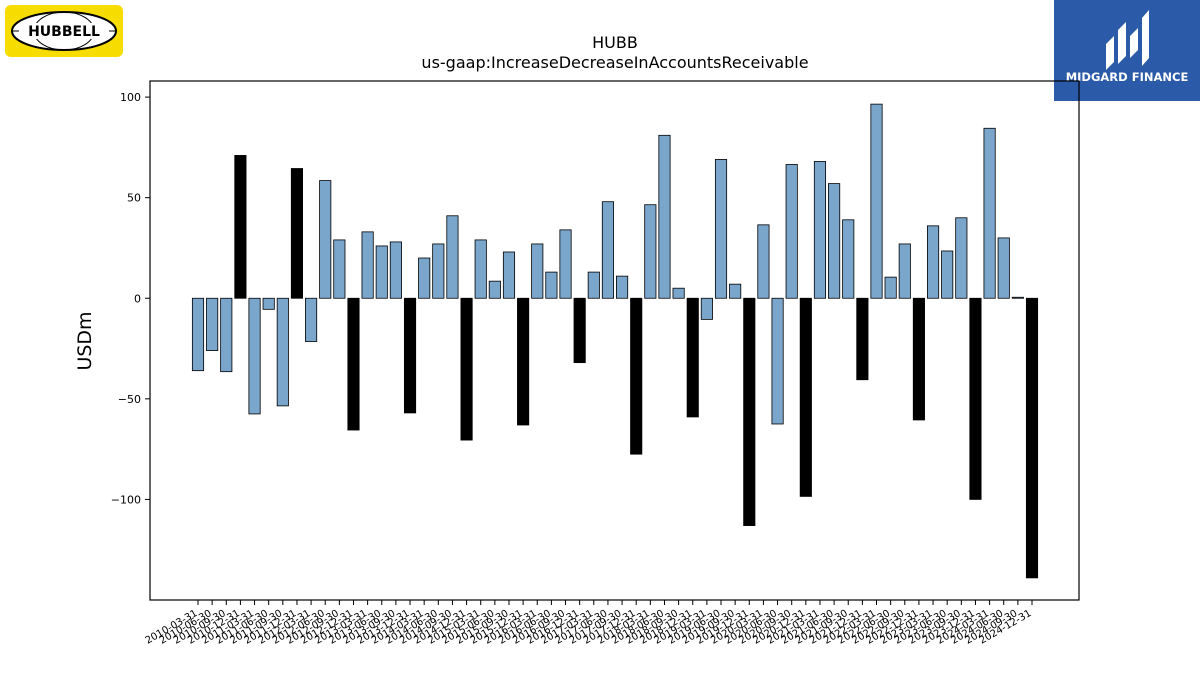  What do you see at coordinates (130, 97) in the screenshot?
I see `y-tick-label: 100` at bounding box center [130, 97].